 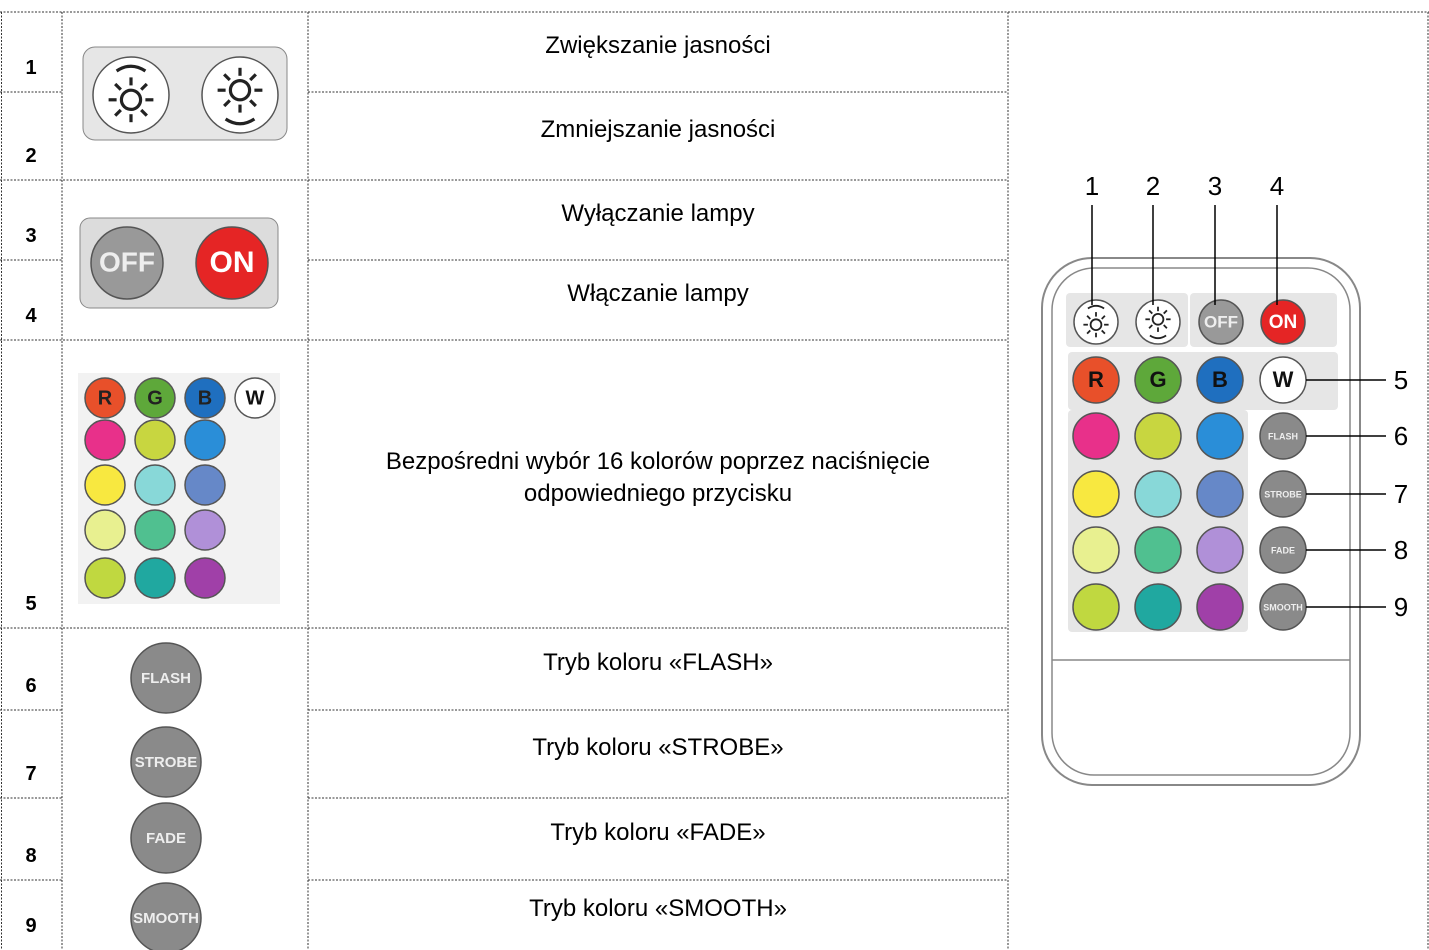 What do you see at coordinates (1283, 436) in the screenshot?
I see `mode-button-label: FLASH` at bounding box center [1283, 436].